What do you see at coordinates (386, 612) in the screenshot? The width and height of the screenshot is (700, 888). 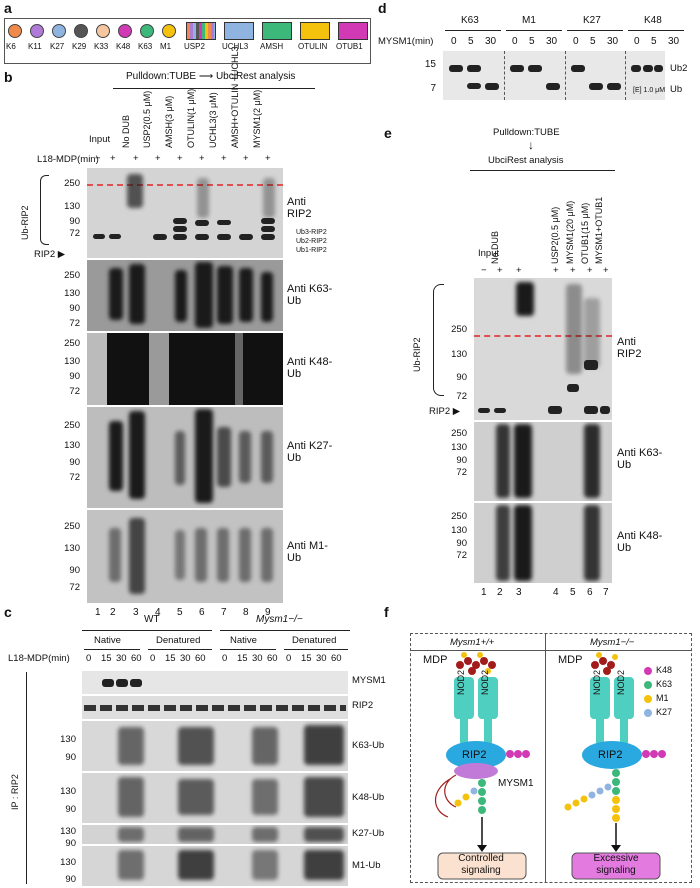 I see `panel-label-f: f` at bounding box center [386, 612].